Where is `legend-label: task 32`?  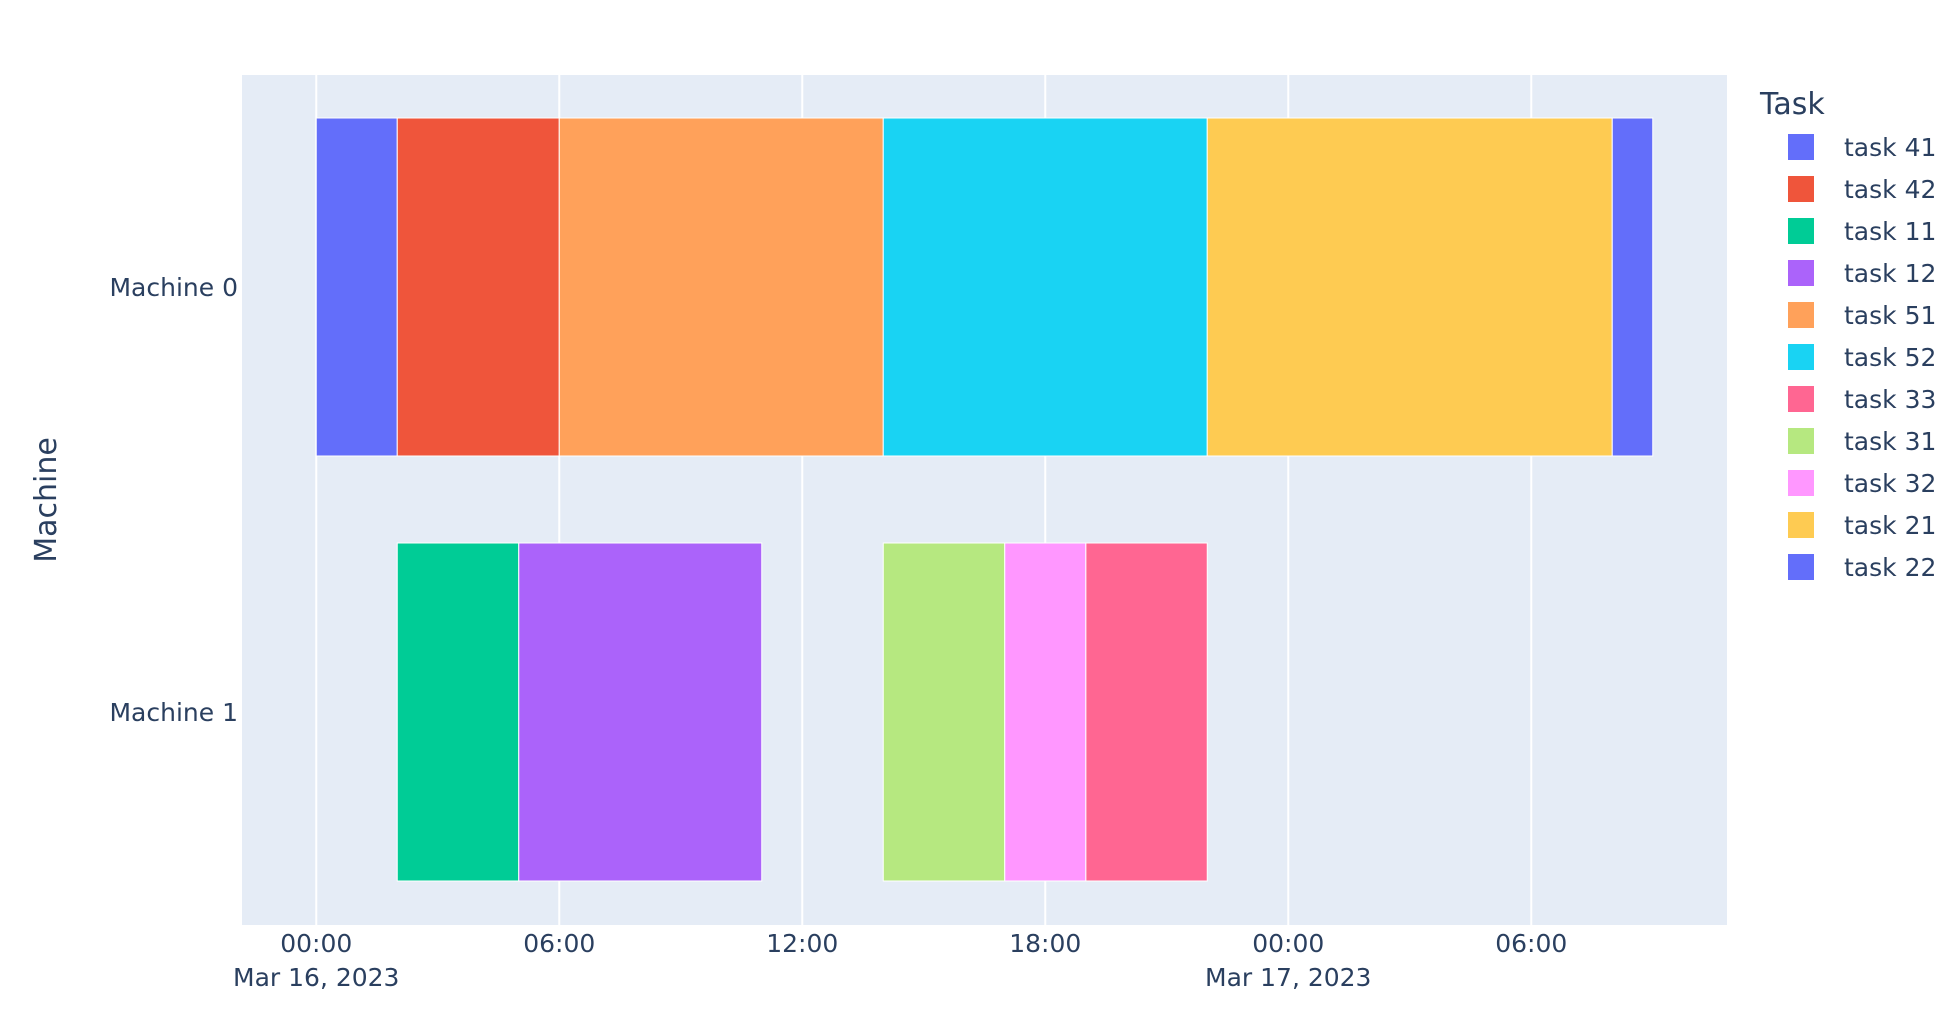
legend-label: task 32 is located at coordinates (1890, 483).